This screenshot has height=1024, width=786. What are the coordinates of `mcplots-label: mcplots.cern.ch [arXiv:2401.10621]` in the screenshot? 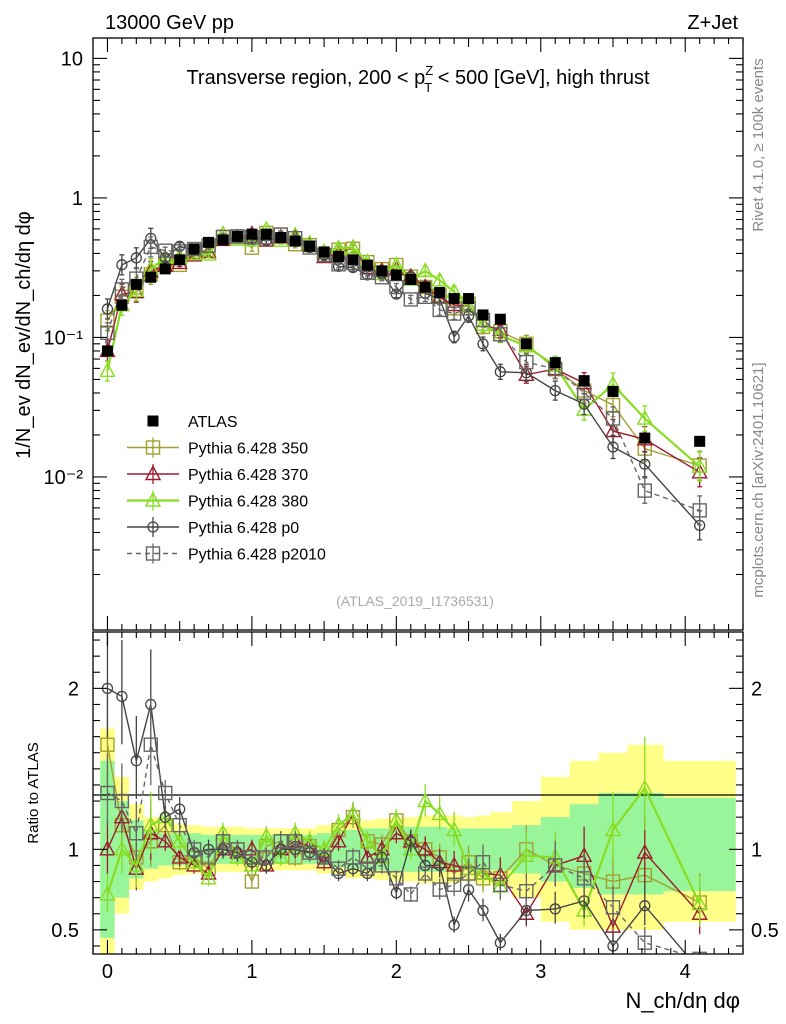 It's located at (758, 479).